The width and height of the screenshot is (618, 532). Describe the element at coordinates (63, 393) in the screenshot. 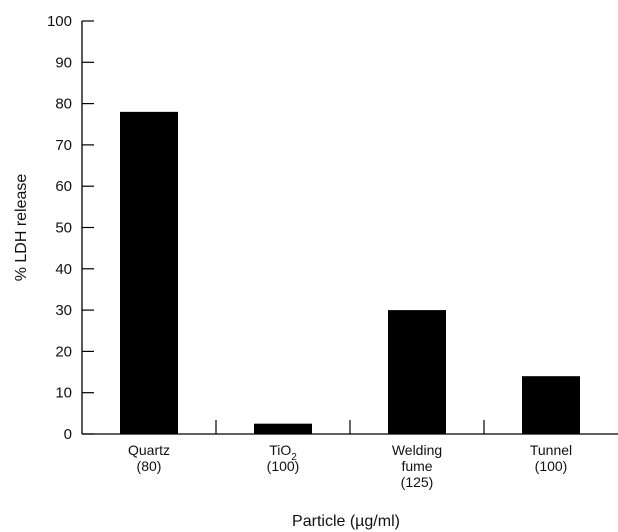

I see `y-tick-label: 10` at that location.